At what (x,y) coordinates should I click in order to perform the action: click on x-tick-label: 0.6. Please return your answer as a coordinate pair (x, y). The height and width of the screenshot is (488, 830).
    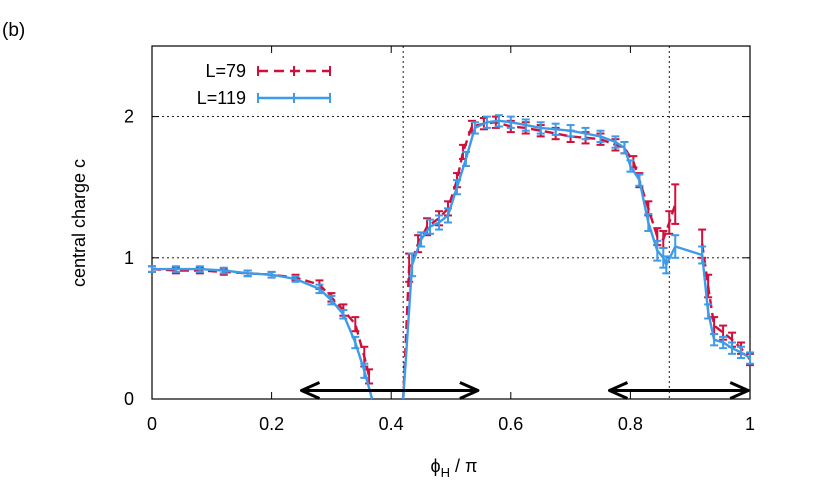
    Looking at the image, I should click on (510, 424).